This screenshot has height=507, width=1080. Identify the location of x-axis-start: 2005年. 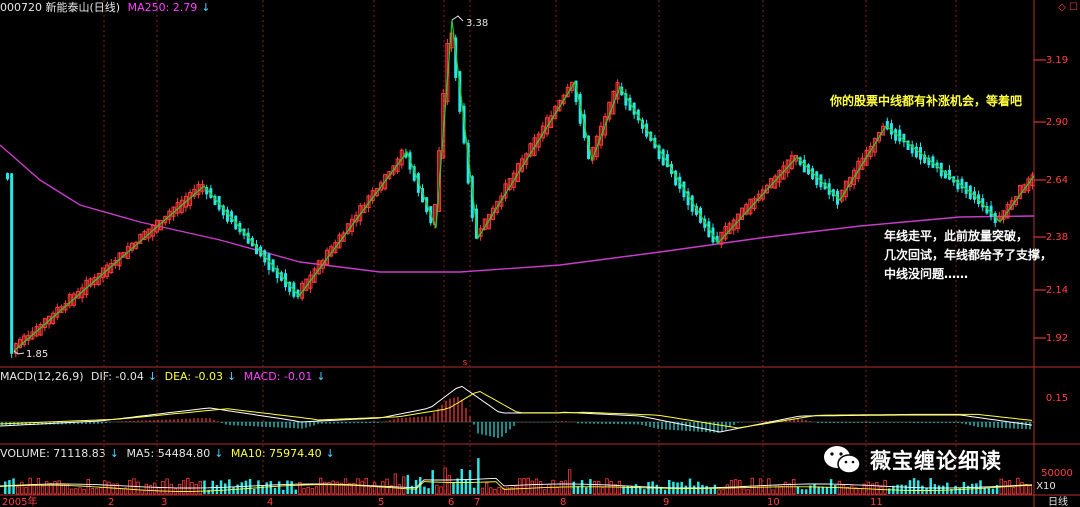
(19, 501).